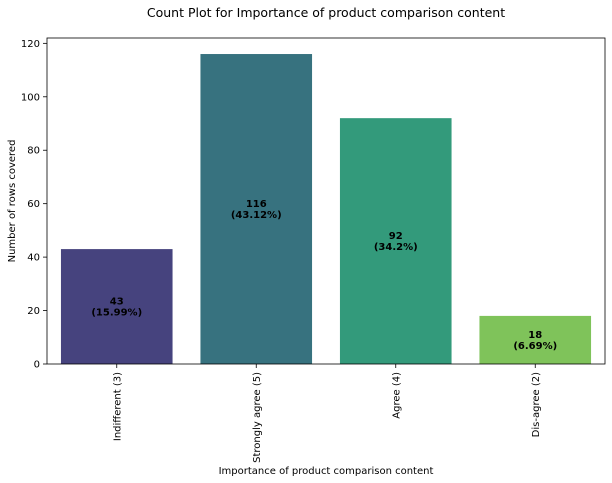 The image size is (612, 483). Describe the element at coordinates (33, 258) in the screenshot. I see `y-tick-label: 40` at that location.